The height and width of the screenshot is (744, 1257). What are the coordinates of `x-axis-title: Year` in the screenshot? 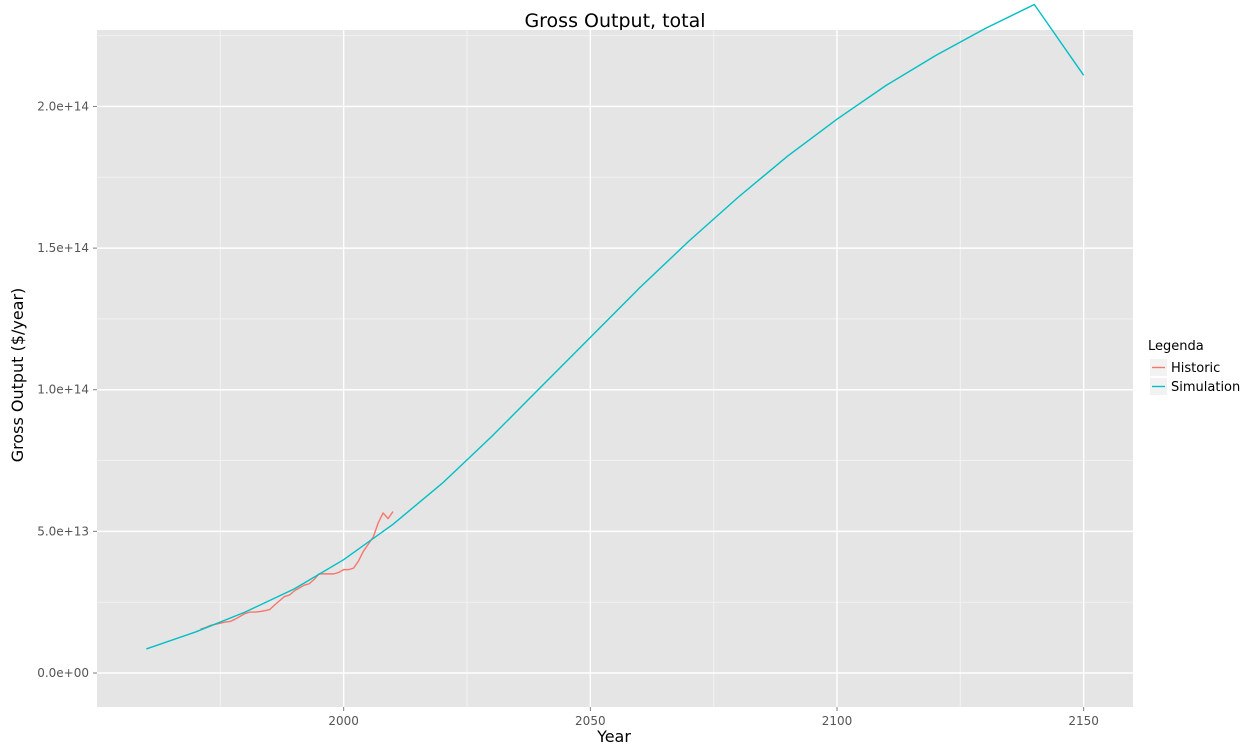 It's located at (613, 735).